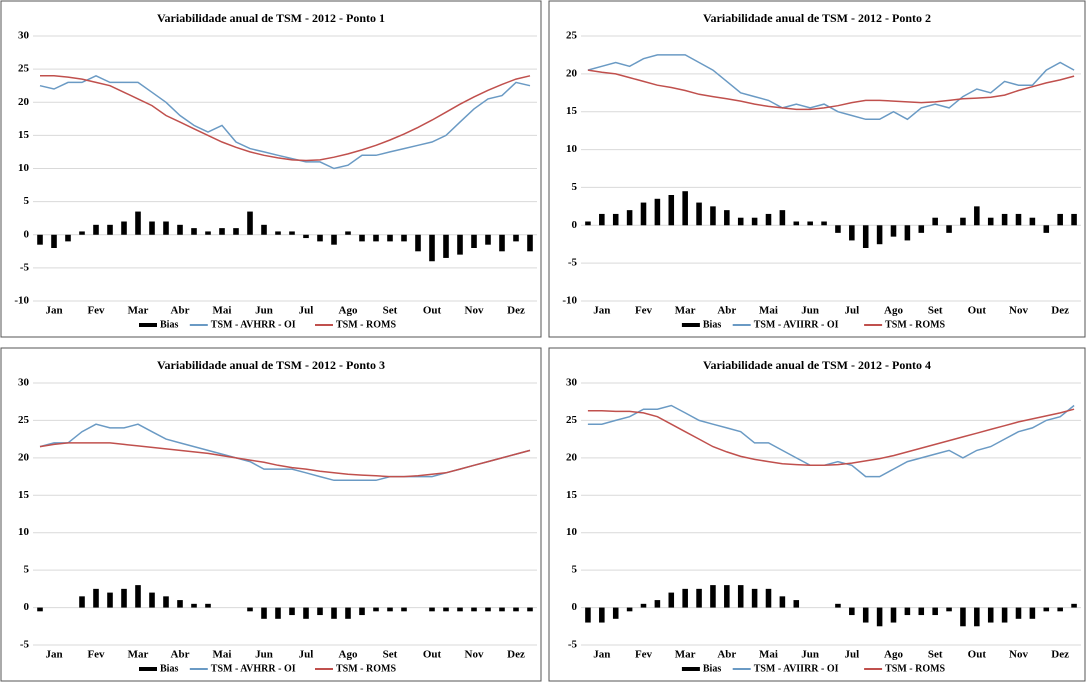 The width and height of the screenshot is (1086, 682). Describe the element at coordinates (569, 301) in the screenshot. I see `y-tick-label: -10` at that location.